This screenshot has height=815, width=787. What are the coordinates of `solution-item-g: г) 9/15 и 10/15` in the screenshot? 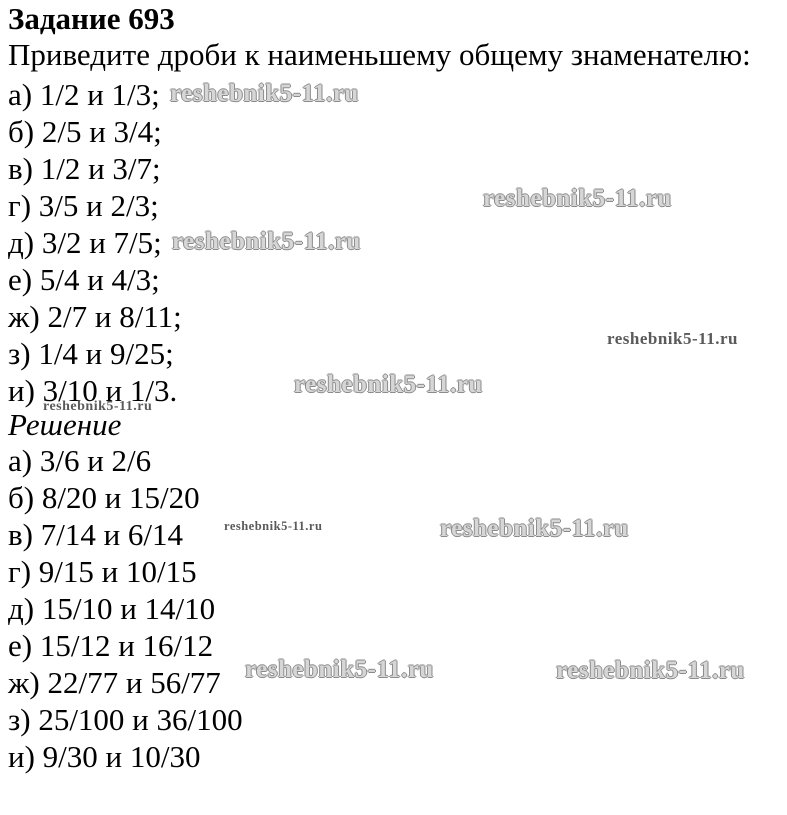 It's located at (102, 571).